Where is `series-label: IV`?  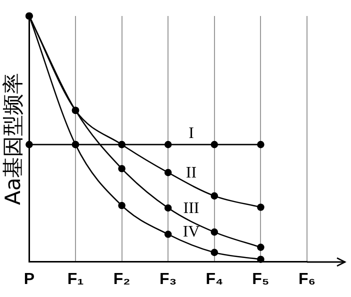 series-label: IV is located at coordinates (191, 232).